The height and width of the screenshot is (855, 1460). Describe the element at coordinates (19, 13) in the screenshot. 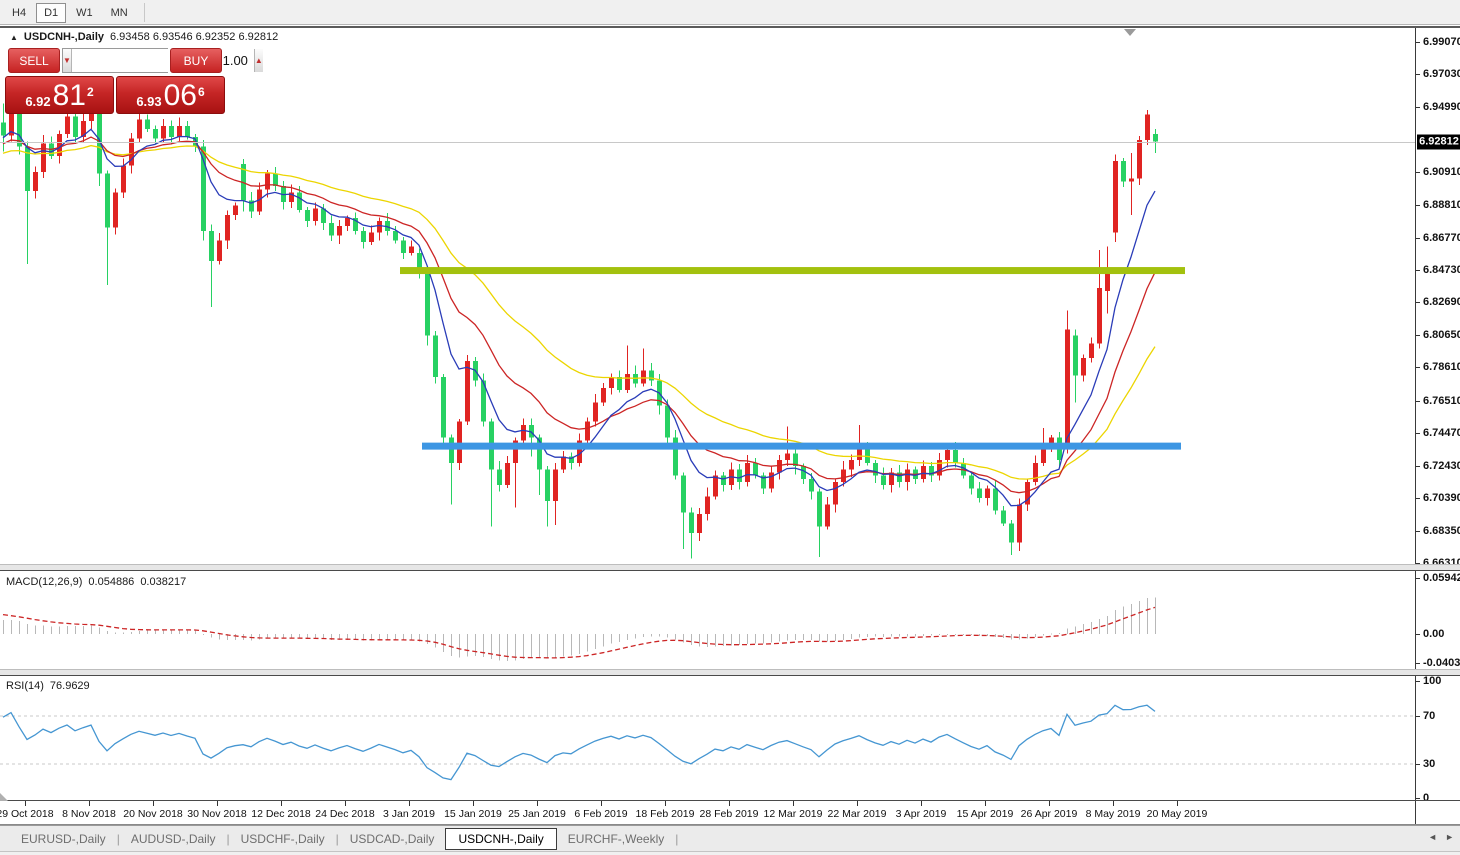

I see `period-button-h4: H4` at that location.